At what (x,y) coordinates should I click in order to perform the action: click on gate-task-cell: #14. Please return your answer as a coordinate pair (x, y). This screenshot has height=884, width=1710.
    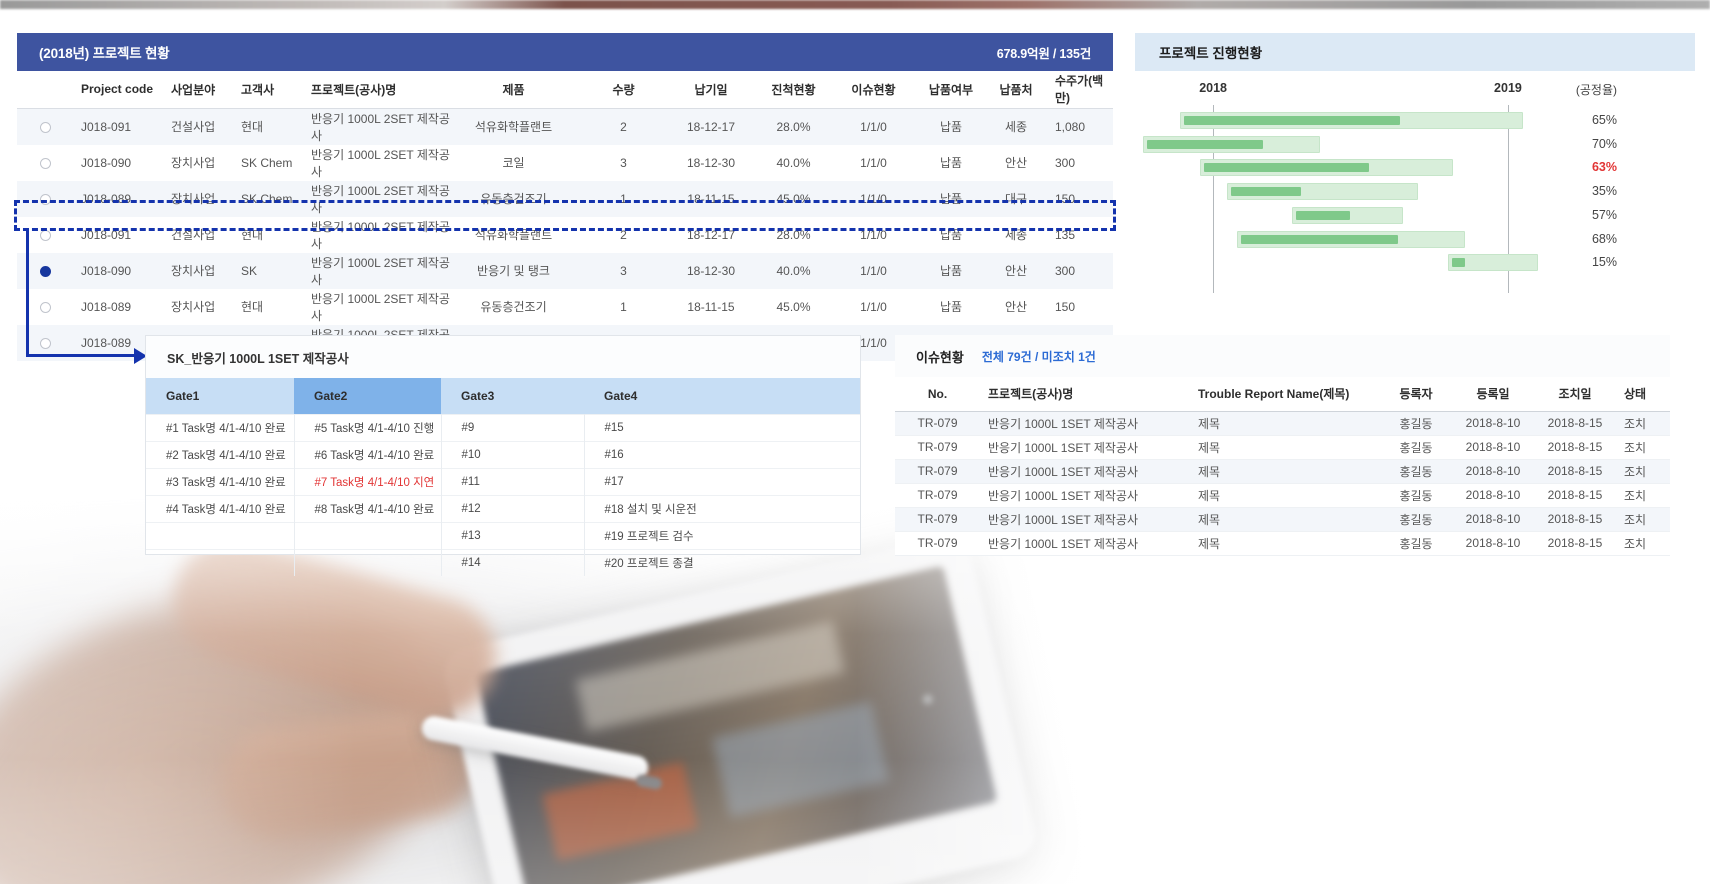
    Looking at the image, I should click on (513, 562).